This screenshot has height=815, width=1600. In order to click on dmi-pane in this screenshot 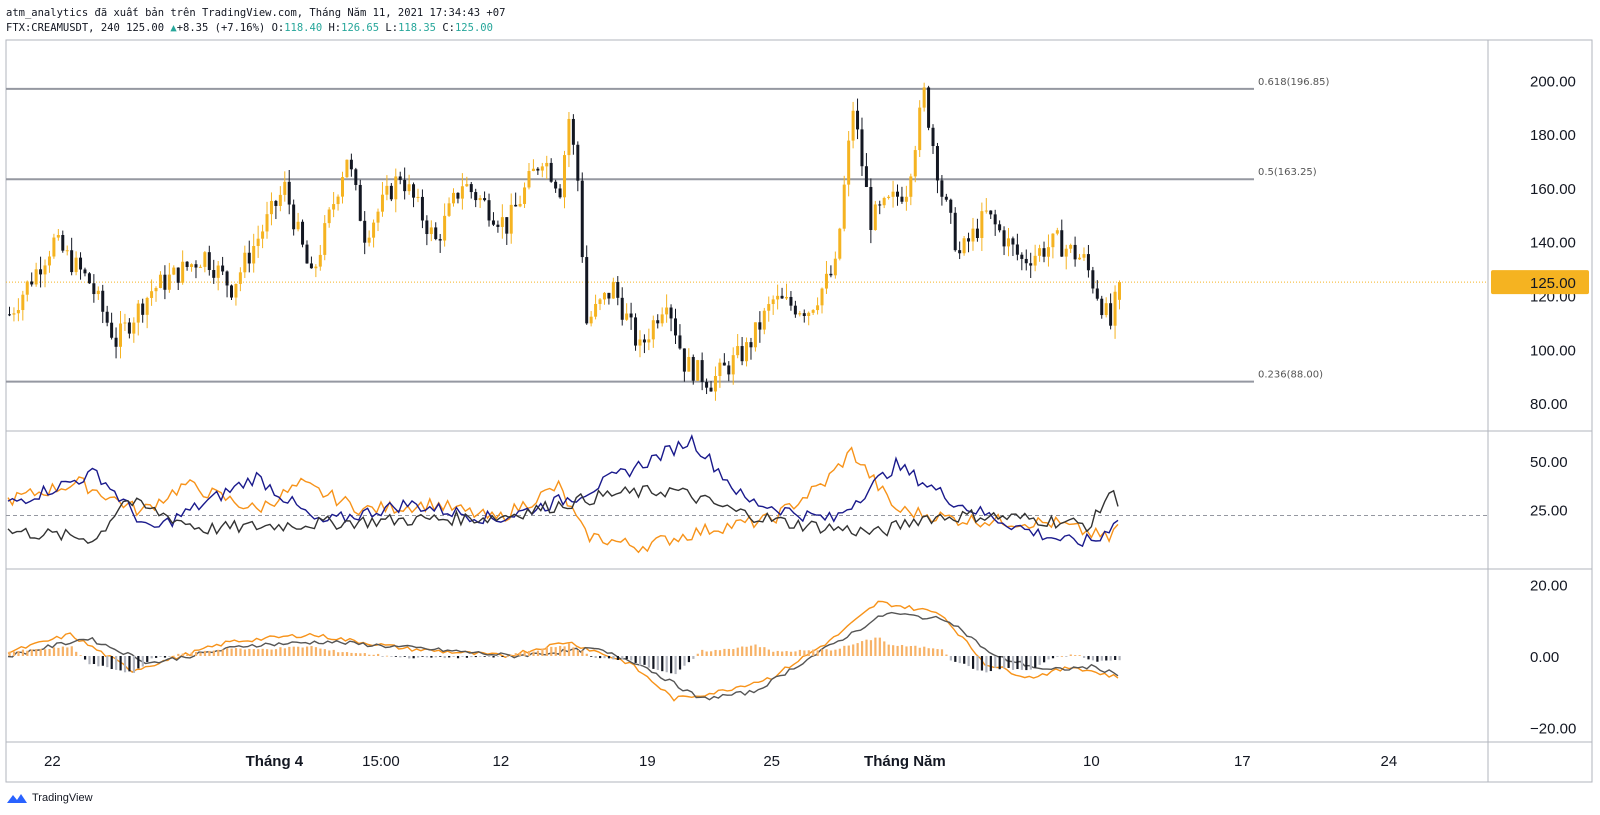, I will do `click(747, 493)`.